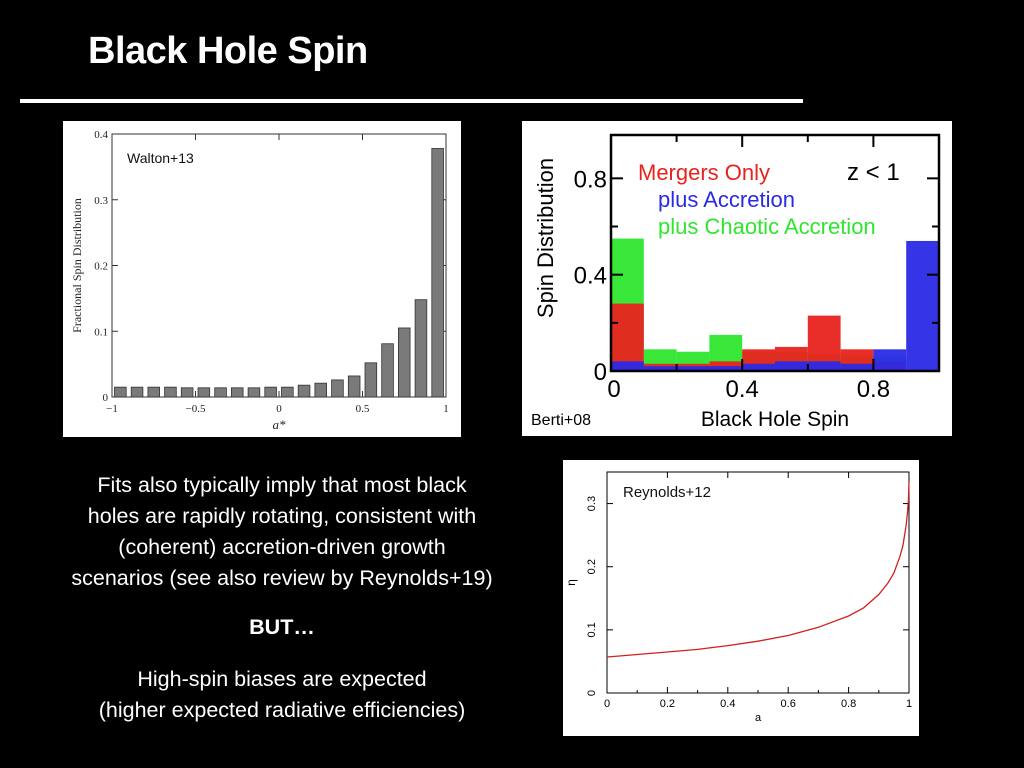  I want to click on x-tick-label: 0.6, so click(788, 704).